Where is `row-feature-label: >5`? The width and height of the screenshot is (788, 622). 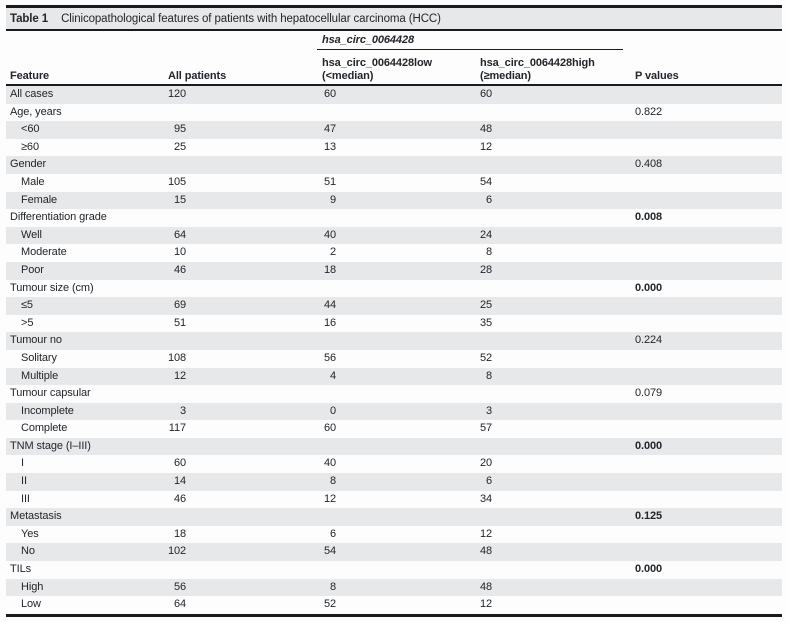 row-feature-label: >5 is located at coordinates (27, 322).